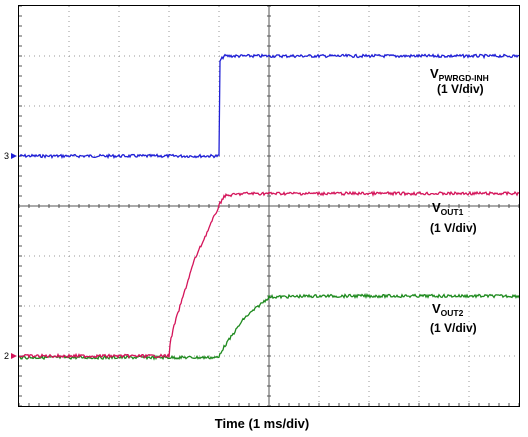 This screenshot has height=437, width=528. I want to click on ground-marker-label: 2, so click(6, 356).